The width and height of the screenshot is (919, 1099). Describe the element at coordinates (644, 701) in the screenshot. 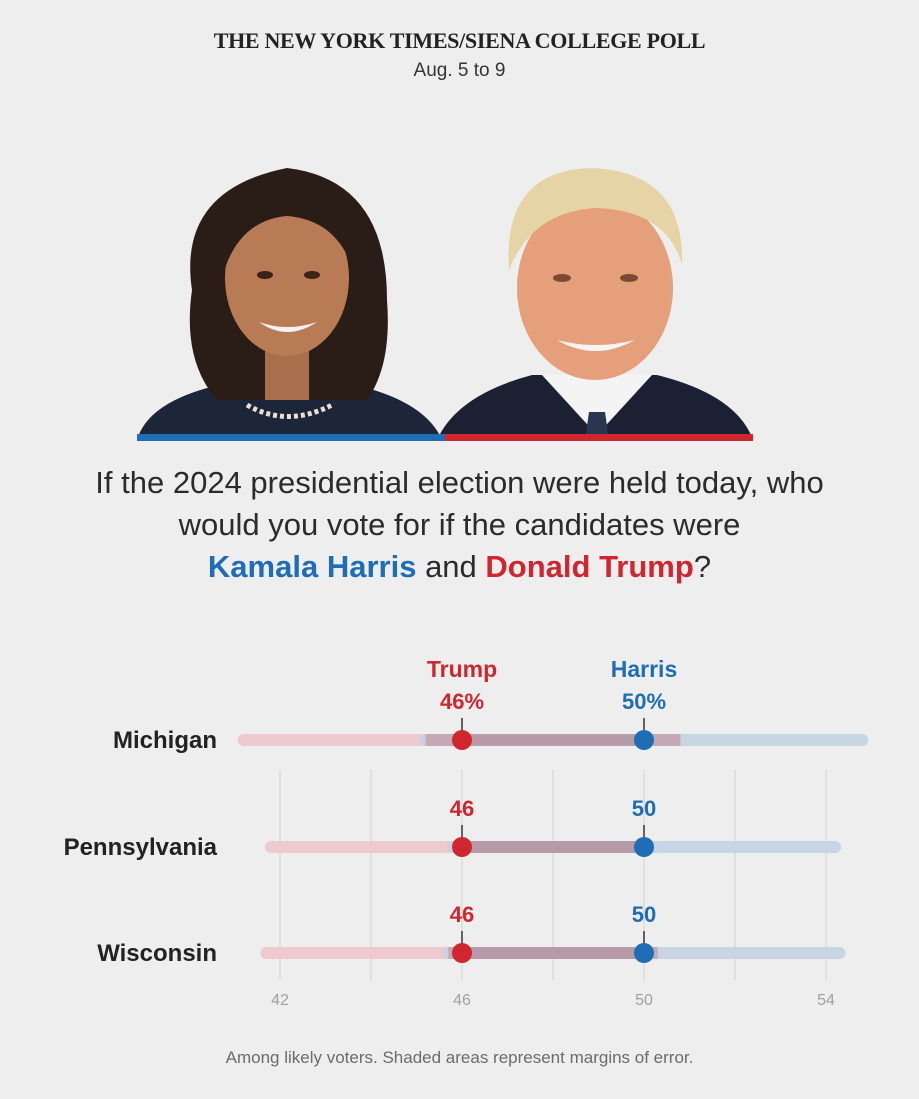

I see `harris-value-label: 50%` at that location.